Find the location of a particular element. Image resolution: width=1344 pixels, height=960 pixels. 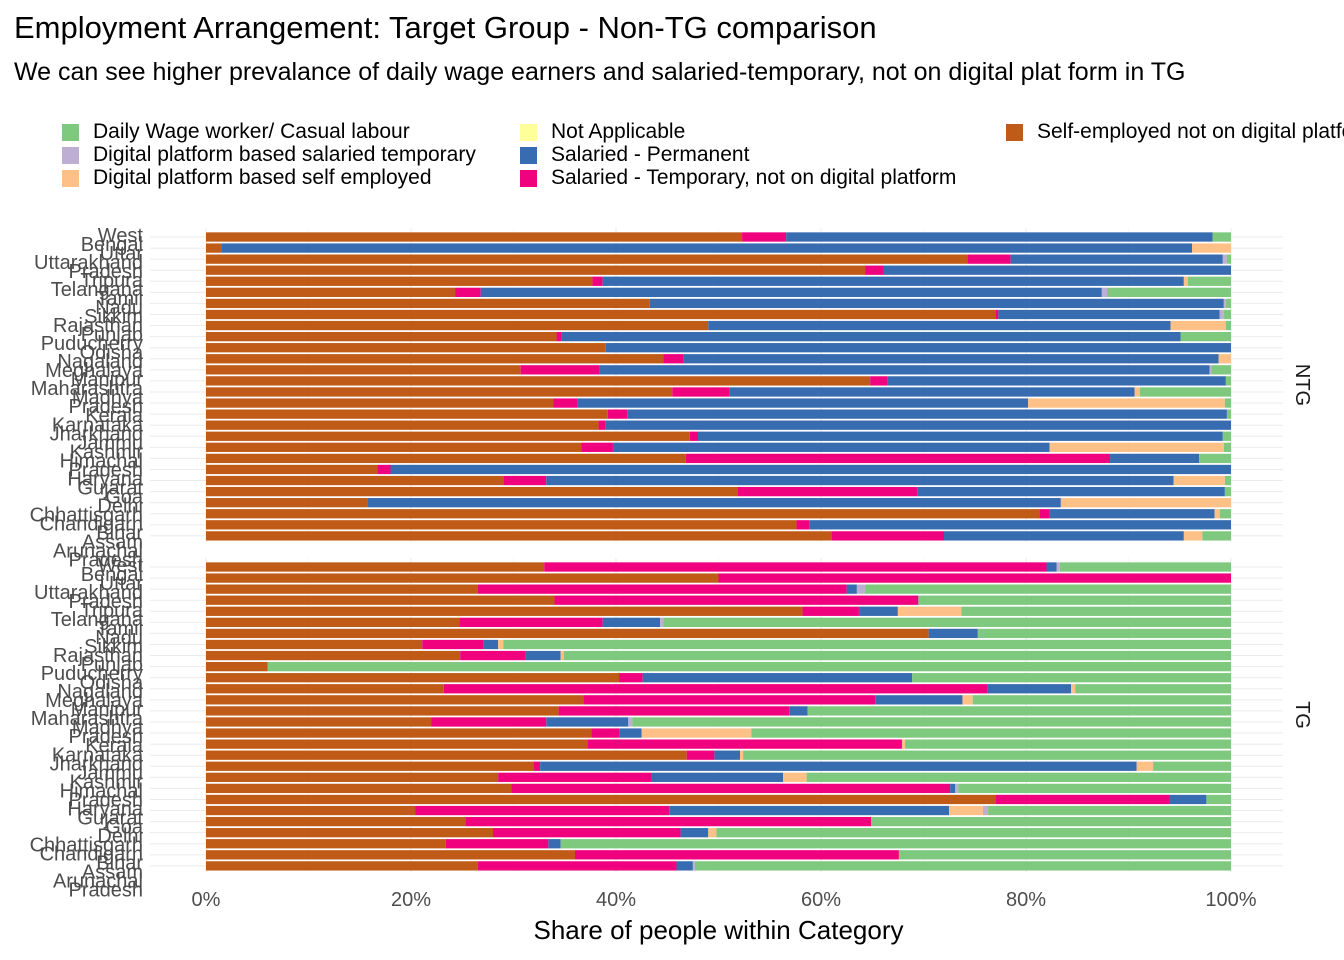

y-tick-label: Sikkim is located at coordinates (113, 317).